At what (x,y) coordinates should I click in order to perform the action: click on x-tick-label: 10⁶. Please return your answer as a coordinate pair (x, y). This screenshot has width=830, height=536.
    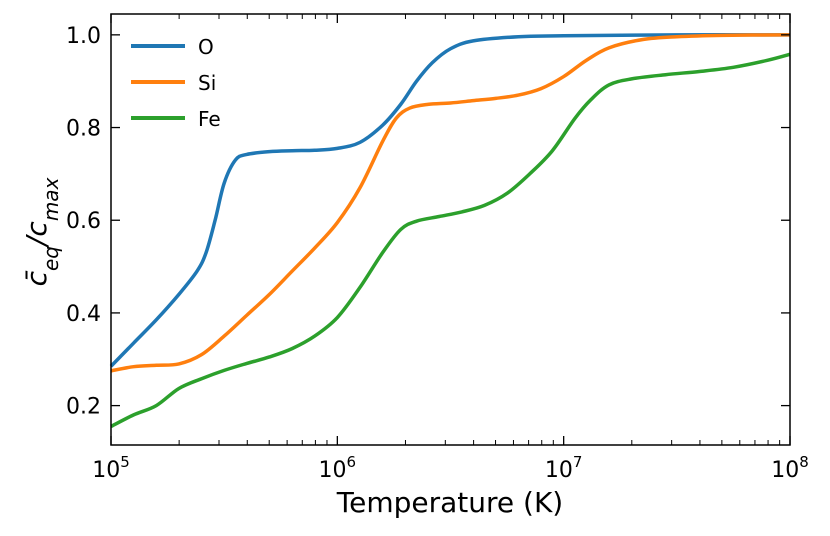
    Looking at the image, I should click on (338, 468).